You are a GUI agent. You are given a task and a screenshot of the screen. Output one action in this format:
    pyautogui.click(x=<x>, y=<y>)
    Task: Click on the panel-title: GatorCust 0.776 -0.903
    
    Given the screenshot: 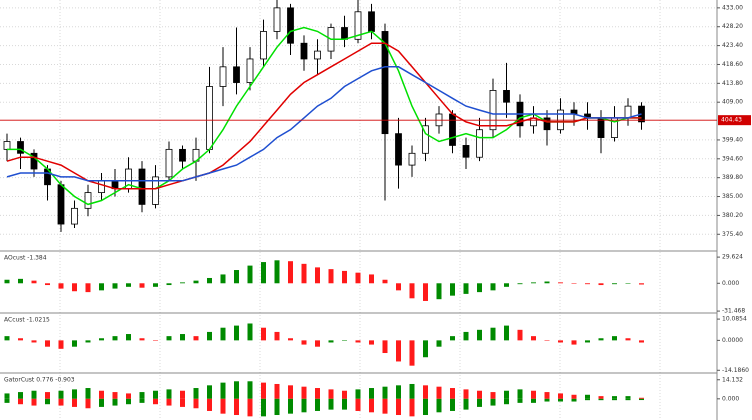 What is the action you would take?
    pyautogui.click(x=39, y=380)
    